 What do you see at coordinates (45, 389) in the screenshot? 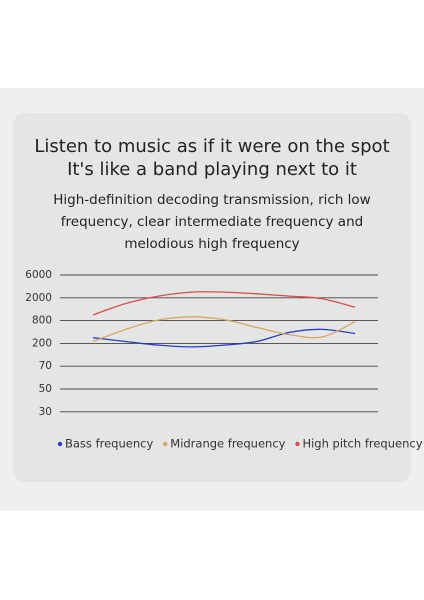
I see `y-tick-label: 50` at bounding box center [45, 389].